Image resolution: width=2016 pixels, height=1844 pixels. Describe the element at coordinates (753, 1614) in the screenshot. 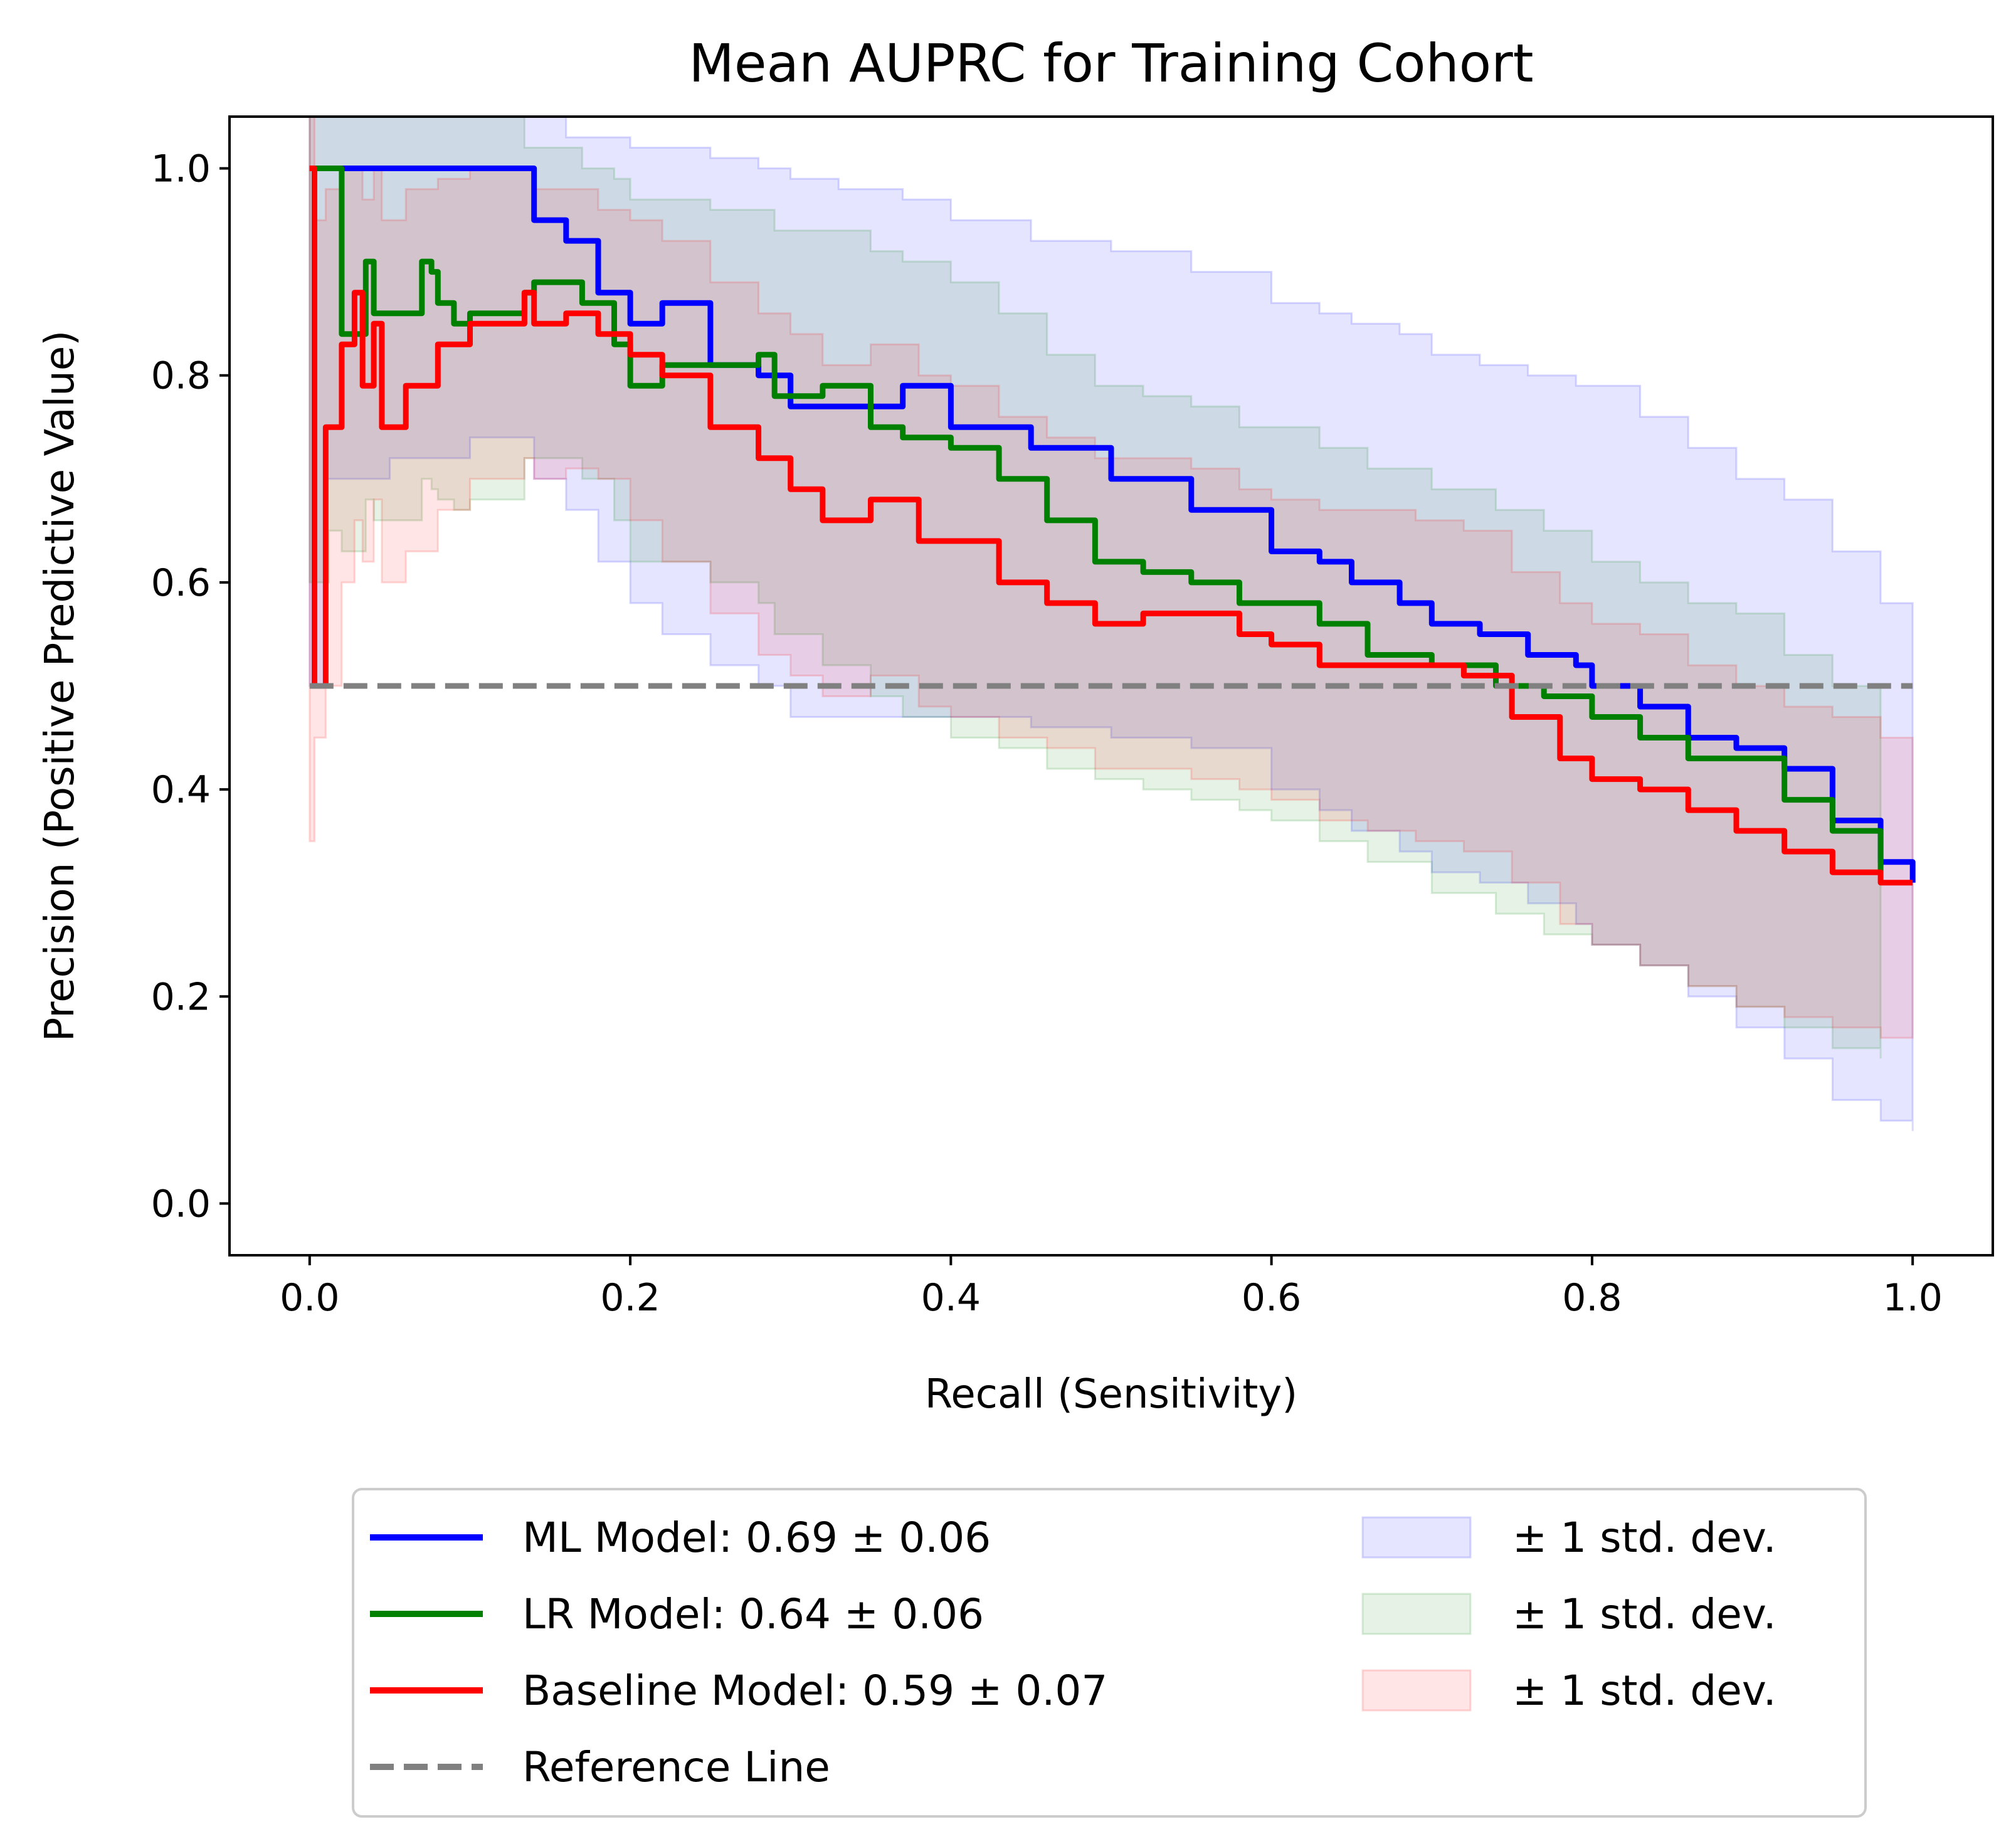

I see `legend-line-label: LR Model: 0.64 ± 0.06` at that location.